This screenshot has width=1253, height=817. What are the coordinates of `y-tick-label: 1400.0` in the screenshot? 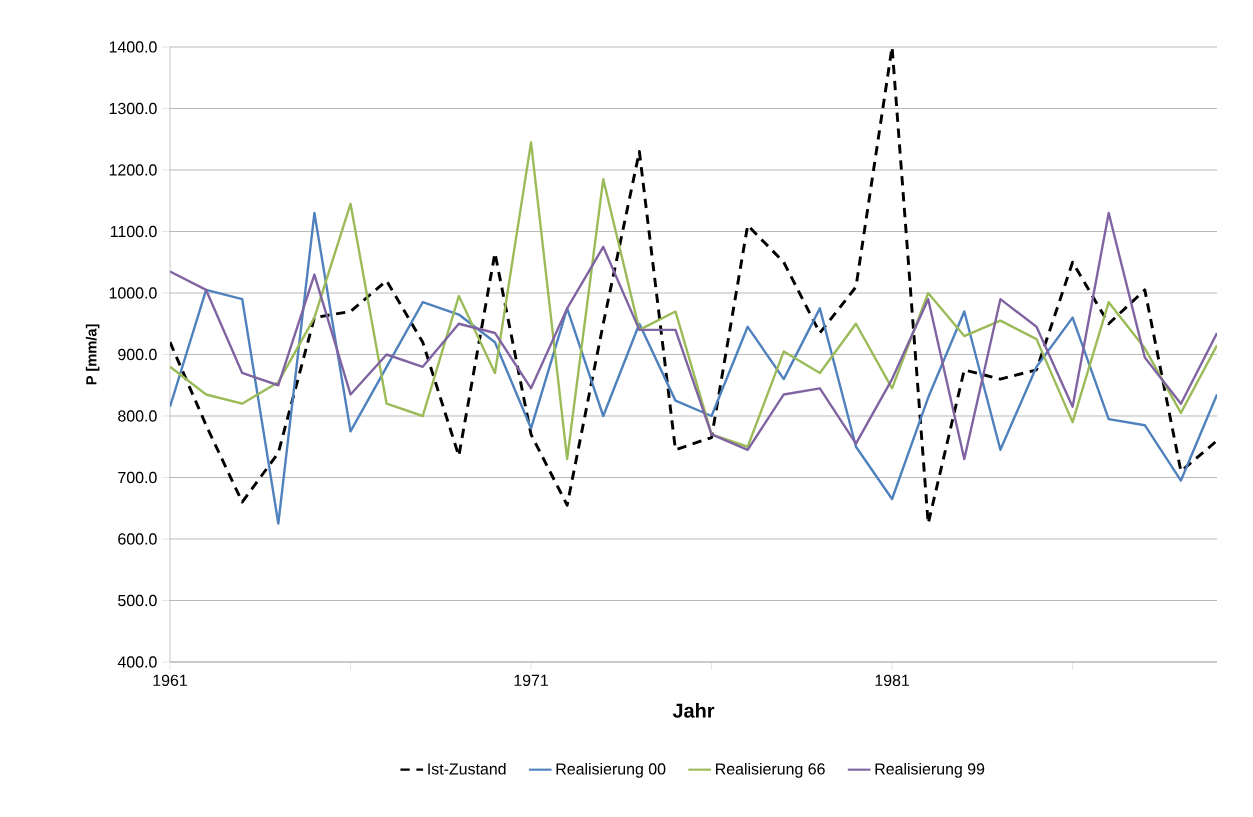 It's located at (133, 47).